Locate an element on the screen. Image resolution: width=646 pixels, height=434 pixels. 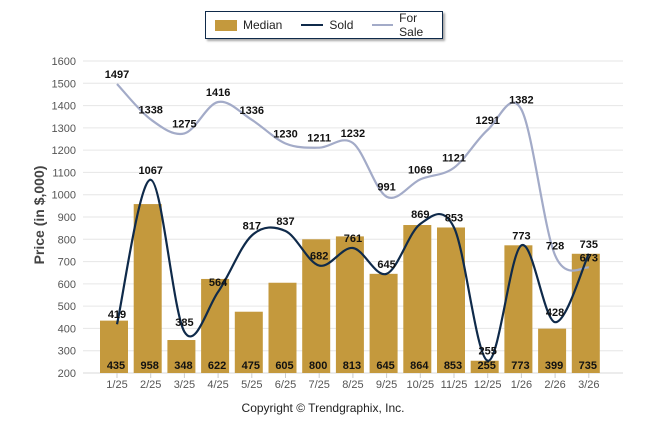
sold-value-label: 853 is located at coordinates (454, 218).